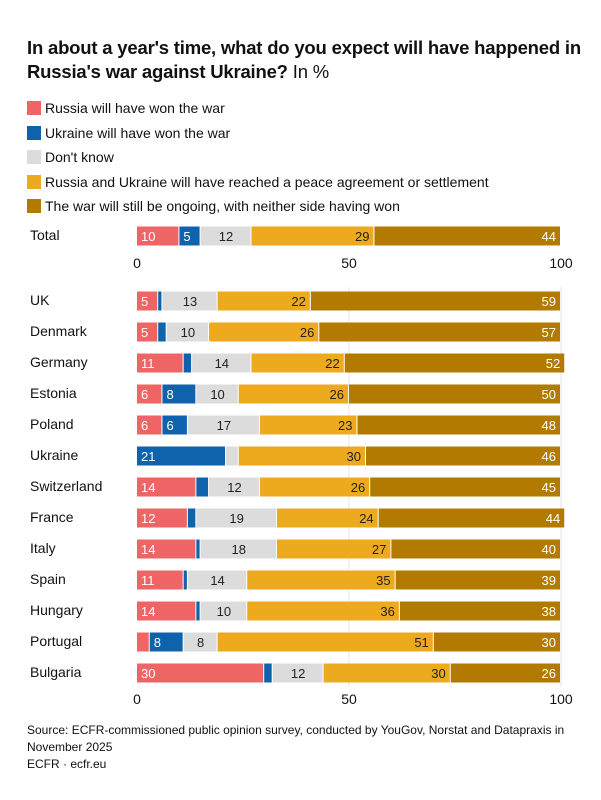 The width and height of the screenshot is (601, 800). I want to click on row-label: Italy, so click(43, 548).